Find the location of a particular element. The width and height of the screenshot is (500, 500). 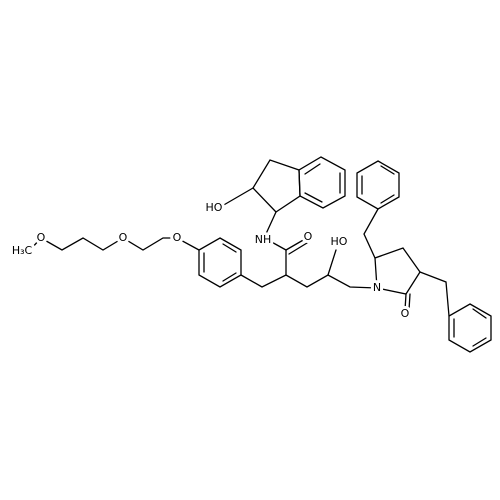

atom-label: H₃C is located at coordinates (22, 250).